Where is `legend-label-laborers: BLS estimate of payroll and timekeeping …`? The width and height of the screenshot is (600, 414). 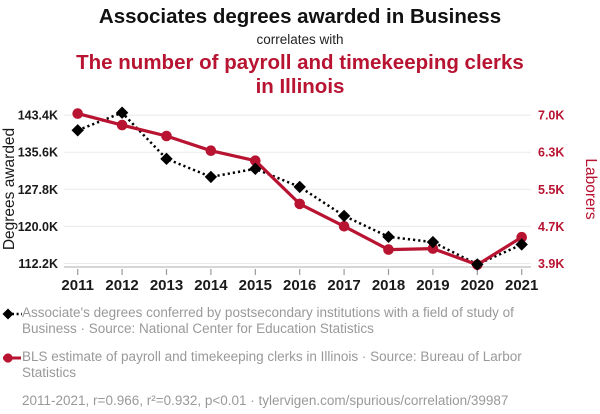
legend-label-laborers: BLS estimate of payroll and timekeeping … is located at coordinates (272, 364).